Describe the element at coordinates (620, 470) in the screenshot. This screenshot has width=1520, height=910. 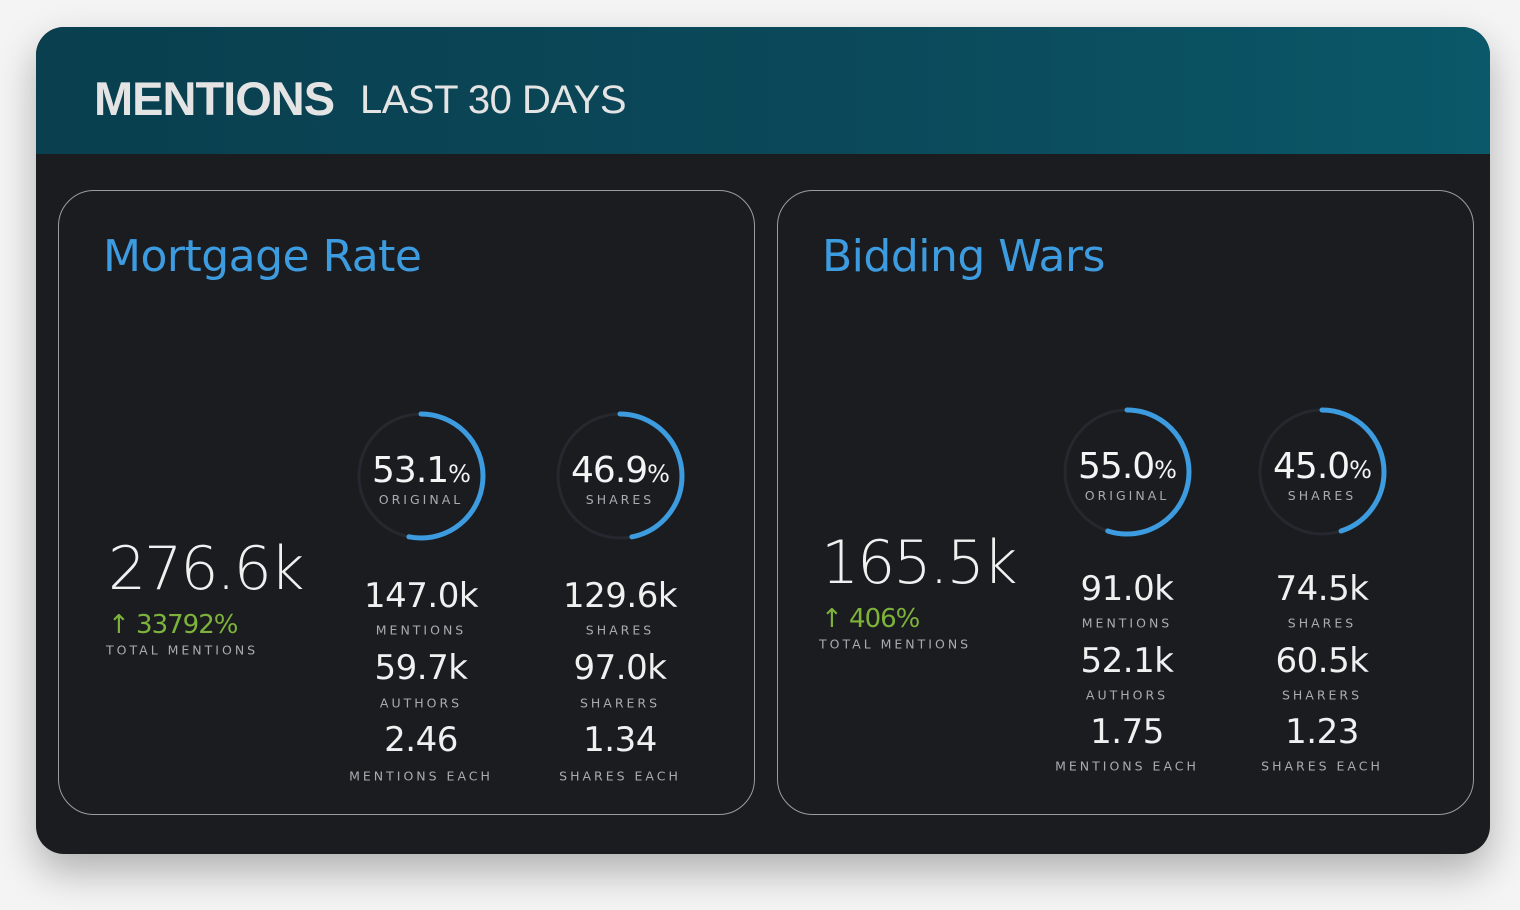
I see `gauge-percent: 46.9%` at that location.